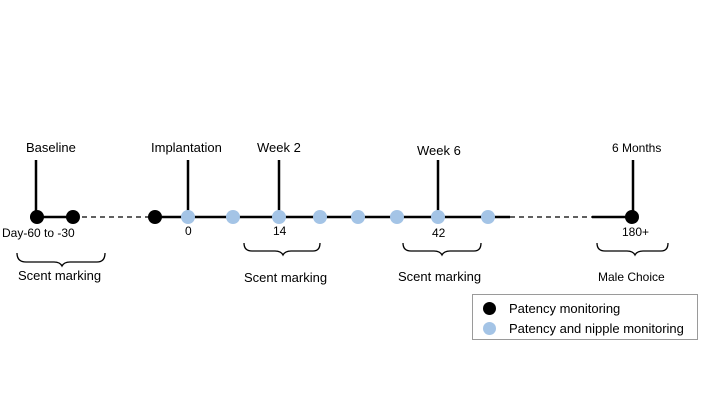 The height and width of the screenshot is (405, 720). I want to click on legend-item-nipple: Patency and nipple monitoring, so click(583, 328).